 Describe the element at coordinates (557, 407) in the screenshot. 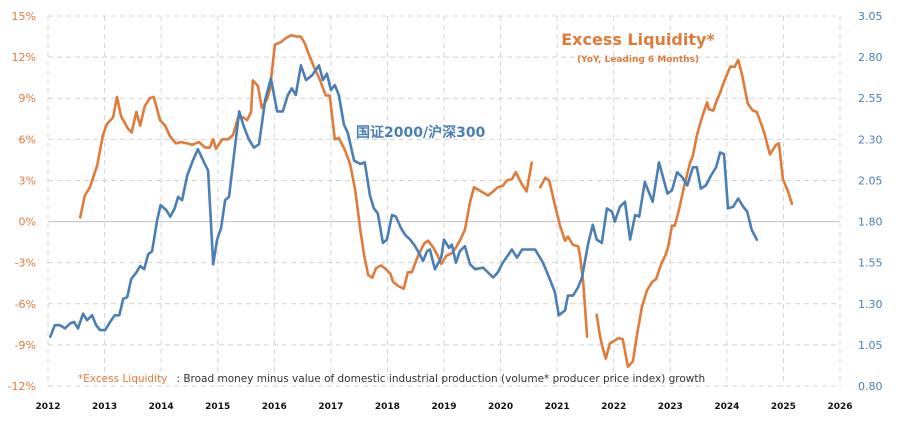

I see `x-tick-label: 2021` at that location.